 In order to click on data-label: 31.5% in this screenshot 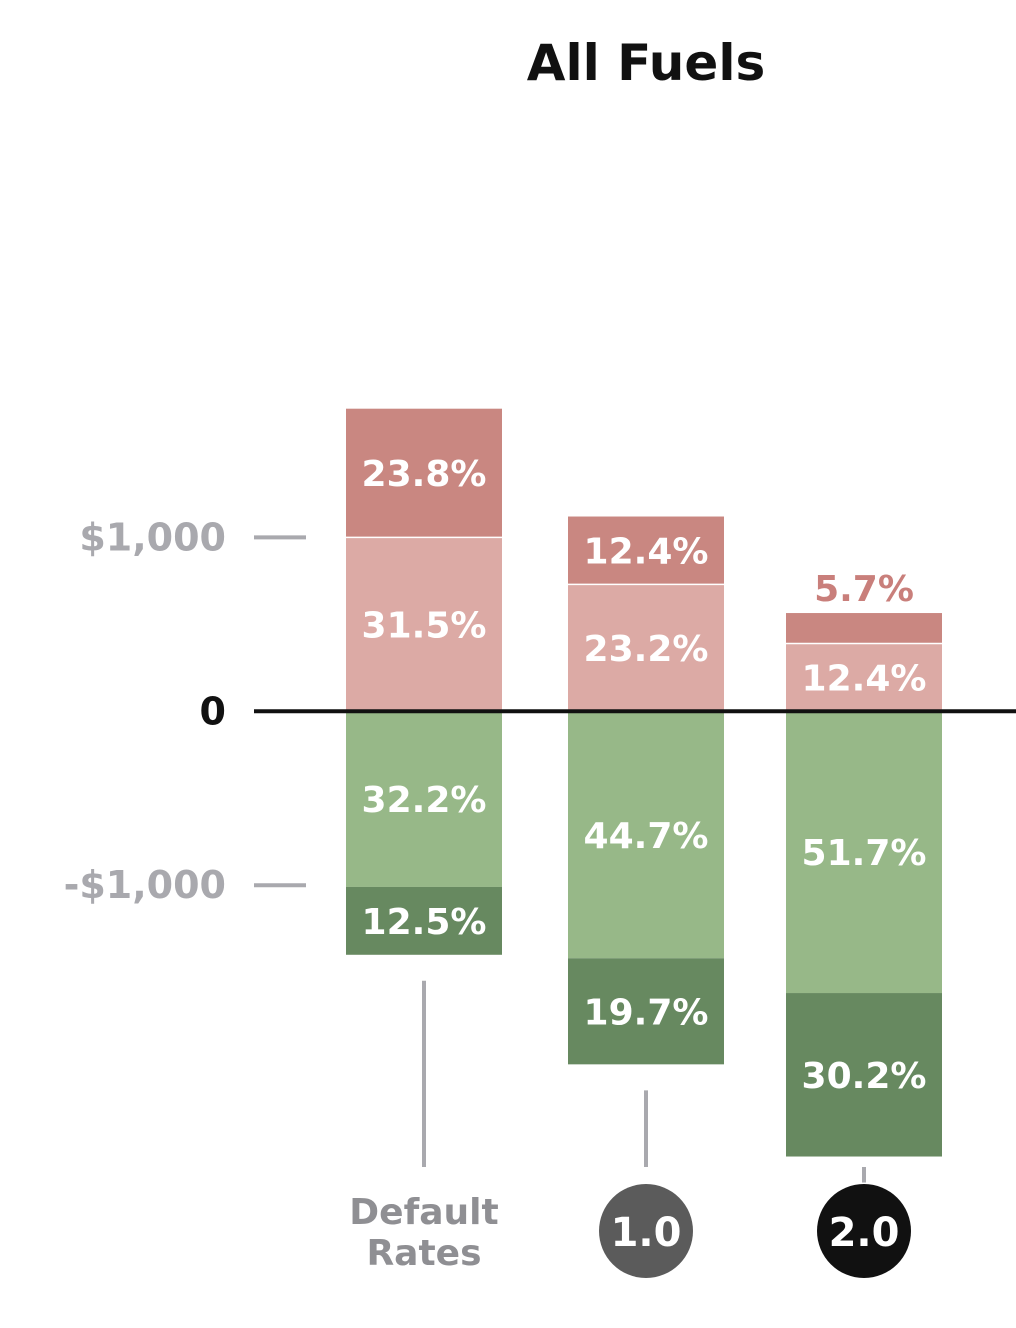, I will do `click(424, 625)`.